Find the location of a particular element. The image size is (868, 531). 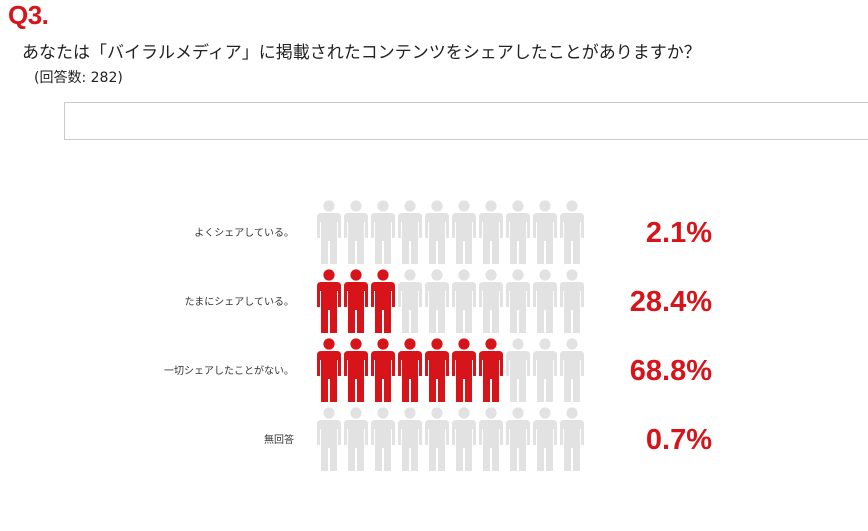

question-text: あなたは「バイラルメディア」に掲載されたコンテンツをシェアしたことがありますか？ is located at coordinates (361, 53).